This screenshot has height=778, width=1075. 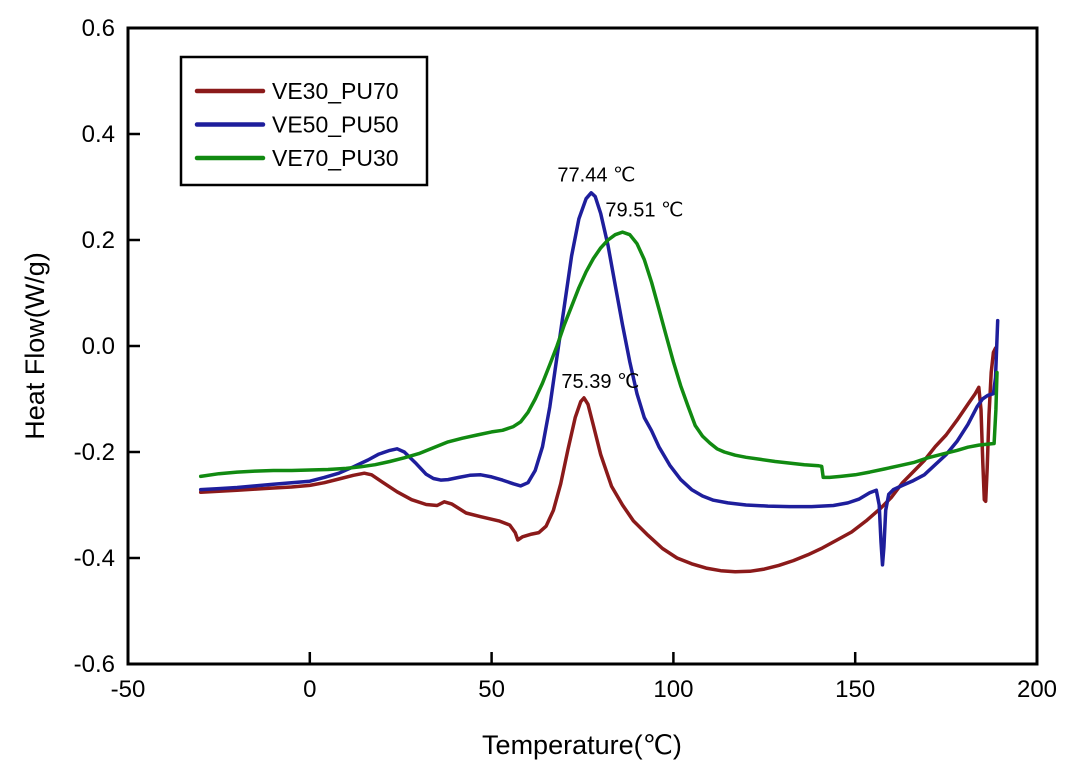 What do you see at coordinates (582, 745) in the screenshot?
I see `x-axis-title: Temperature(℃)` at bounding box center [582, 745].